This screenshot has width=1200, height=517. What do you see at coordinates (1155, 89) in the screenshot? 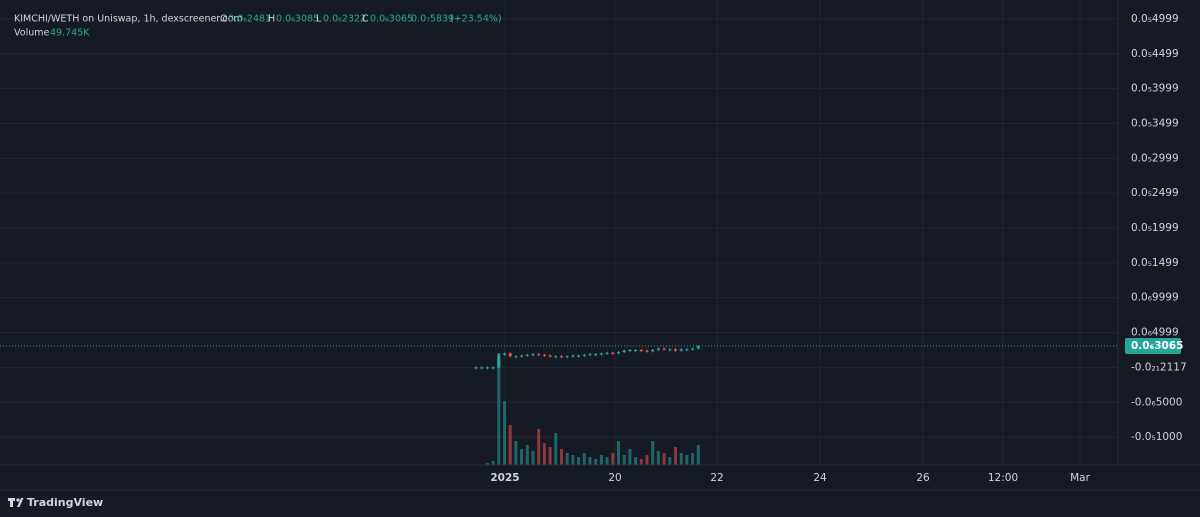
I see `y-tick-label: 0.0₅3999` at bounding box center [1155, 89].